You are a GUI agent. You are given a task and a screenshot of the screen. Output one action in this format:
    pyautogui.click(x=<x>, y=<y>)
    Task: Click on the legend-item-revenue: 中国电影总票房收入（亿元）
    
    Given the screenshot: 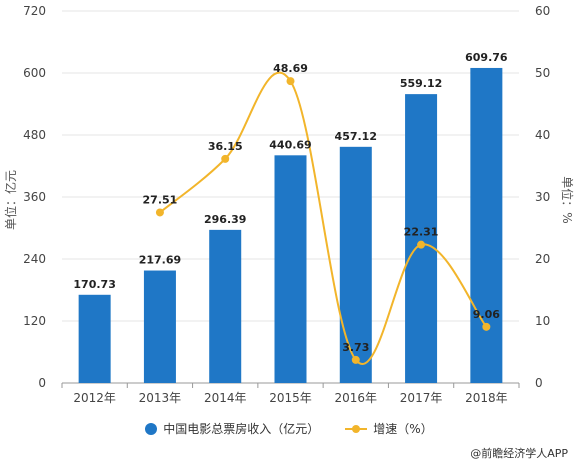 What is the action you would take?
    pyautogui.click(x=232, y=428)
    